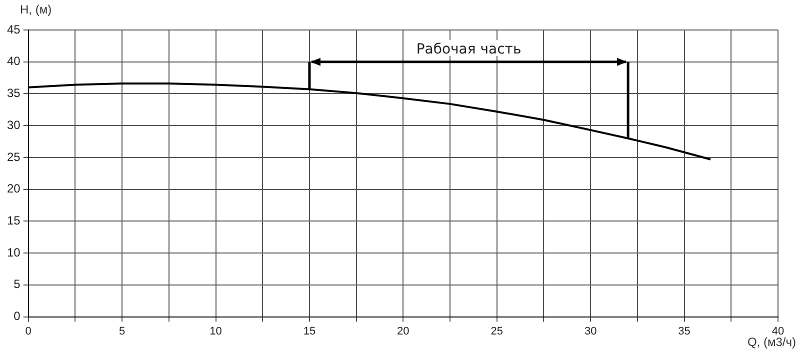 This screenshot has height=355, width=800. What do you see at coordinates (13, 125) in the screenshot?
I see `y-tick-label: 30` at bounding box center [13, 125].